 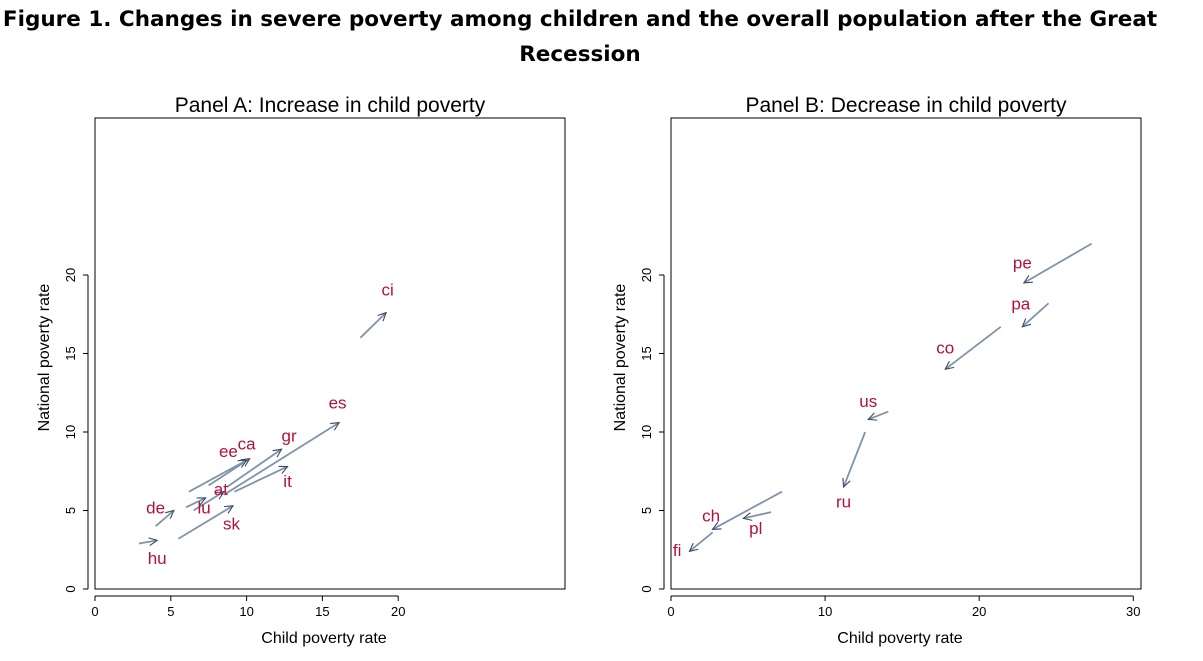 I want to click on country-label-pl: pl, so click(x=755, y=528).